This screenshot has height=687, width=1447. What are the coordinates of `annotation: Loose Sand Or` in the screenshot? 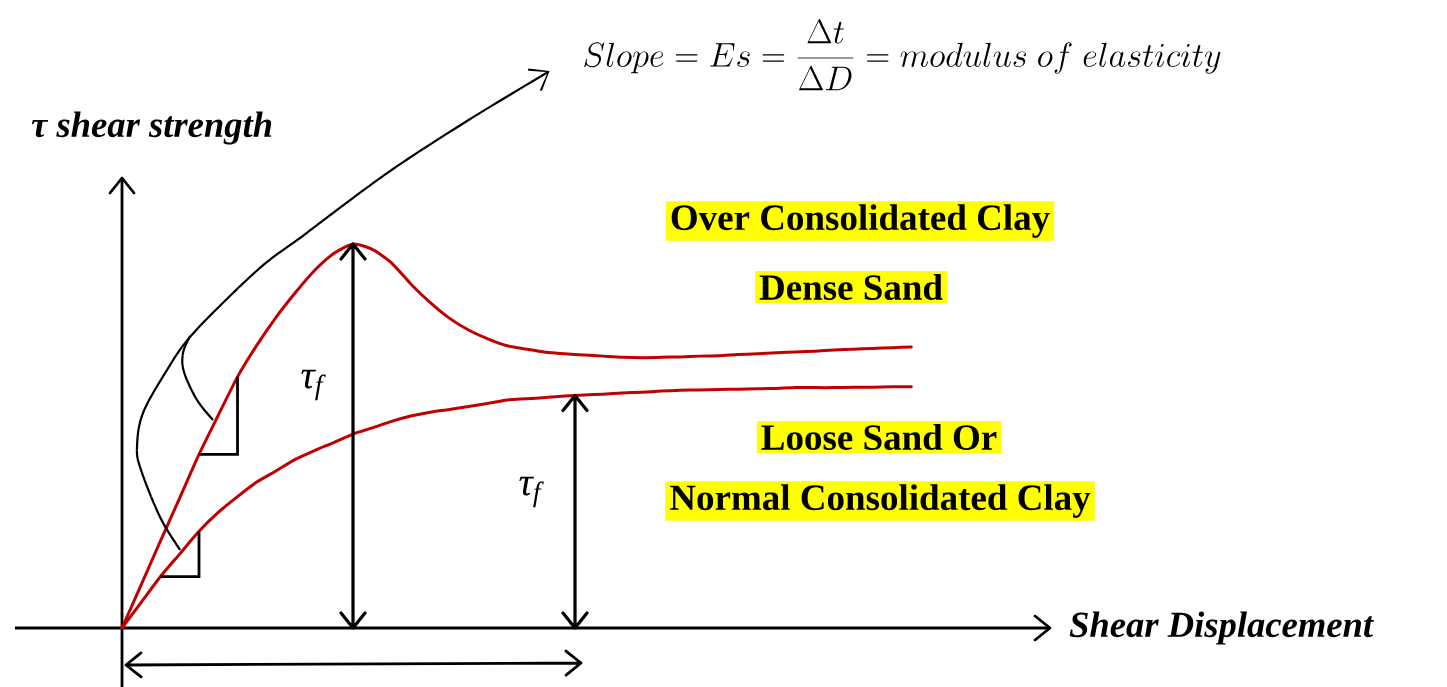 It's located at (879, 437).